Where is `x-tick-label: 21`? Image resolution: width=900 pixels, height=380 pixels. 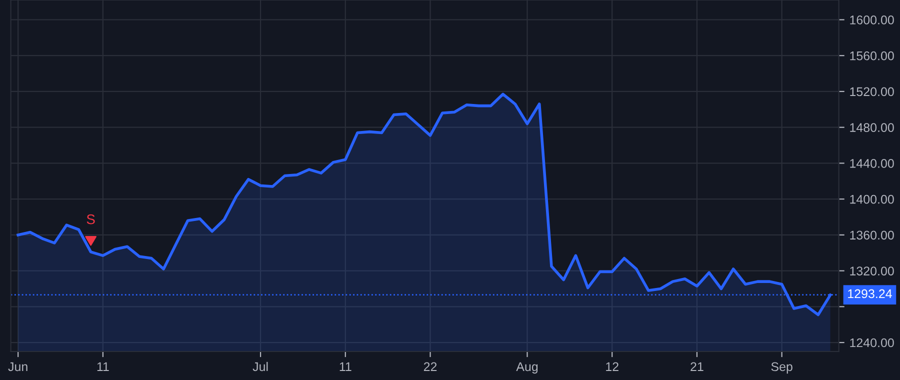
x-tick-label: 21 is located at coordinates (697, 366).